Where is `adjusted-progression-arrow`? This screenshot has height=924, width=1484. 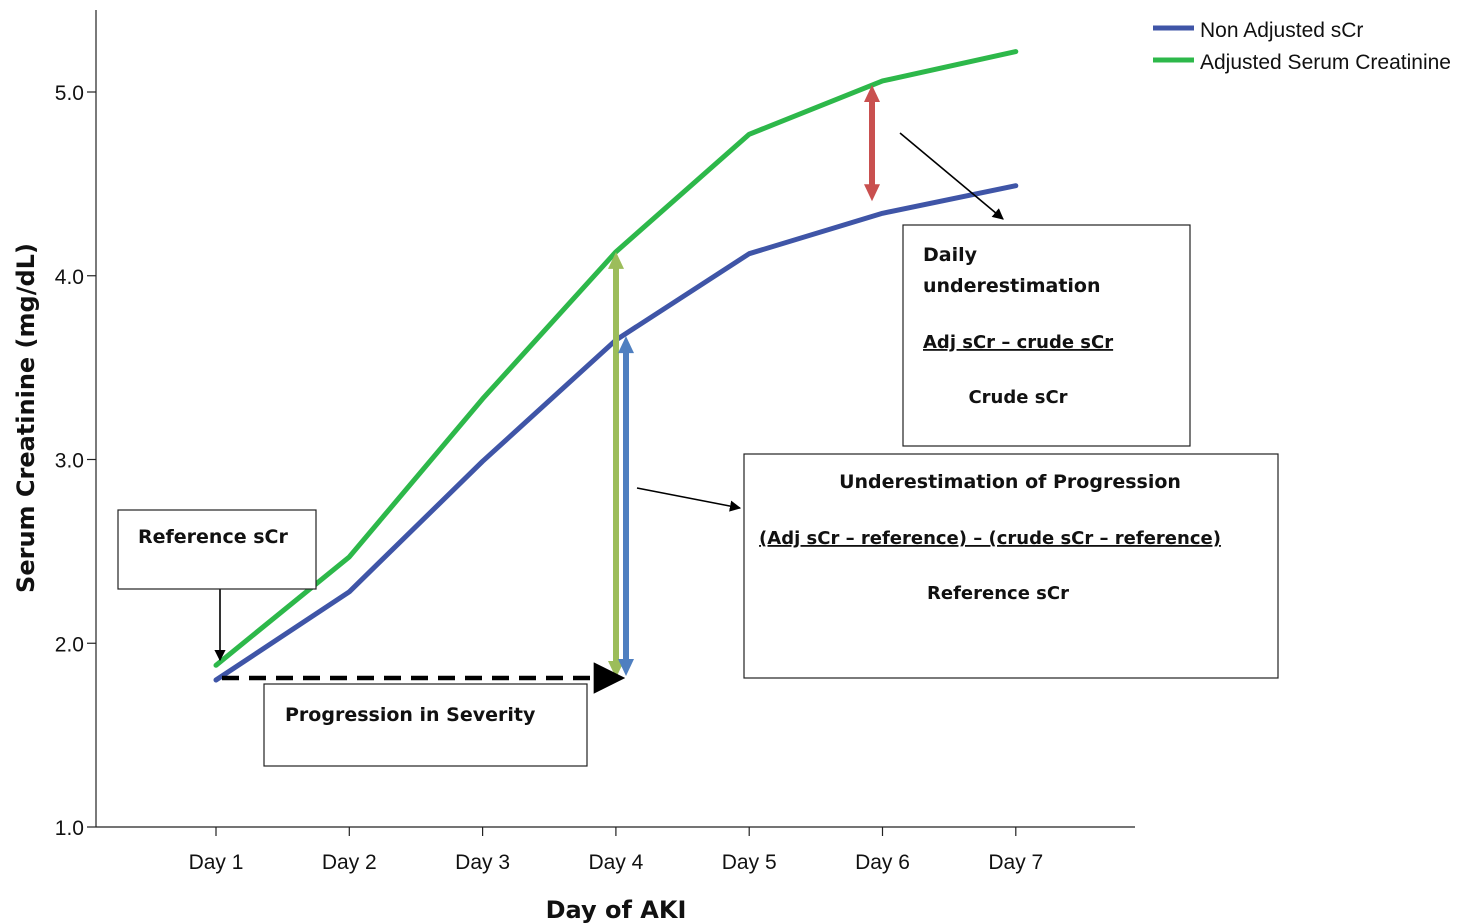
adjusted-progression-arrow is located at coordinates (616, 464).